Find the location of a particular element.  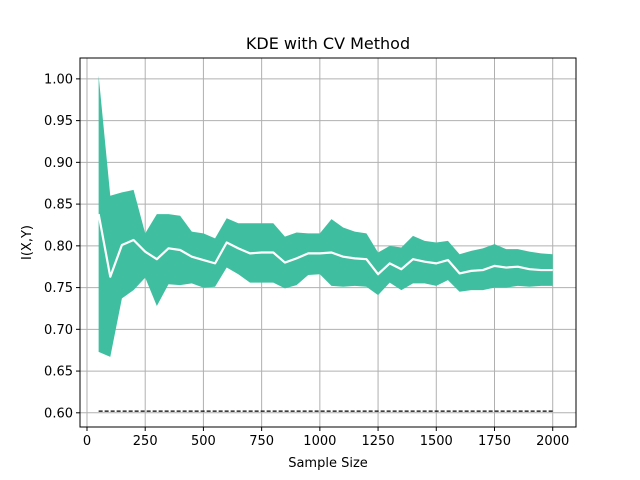

mean-line is located at coordinates (325, 245).